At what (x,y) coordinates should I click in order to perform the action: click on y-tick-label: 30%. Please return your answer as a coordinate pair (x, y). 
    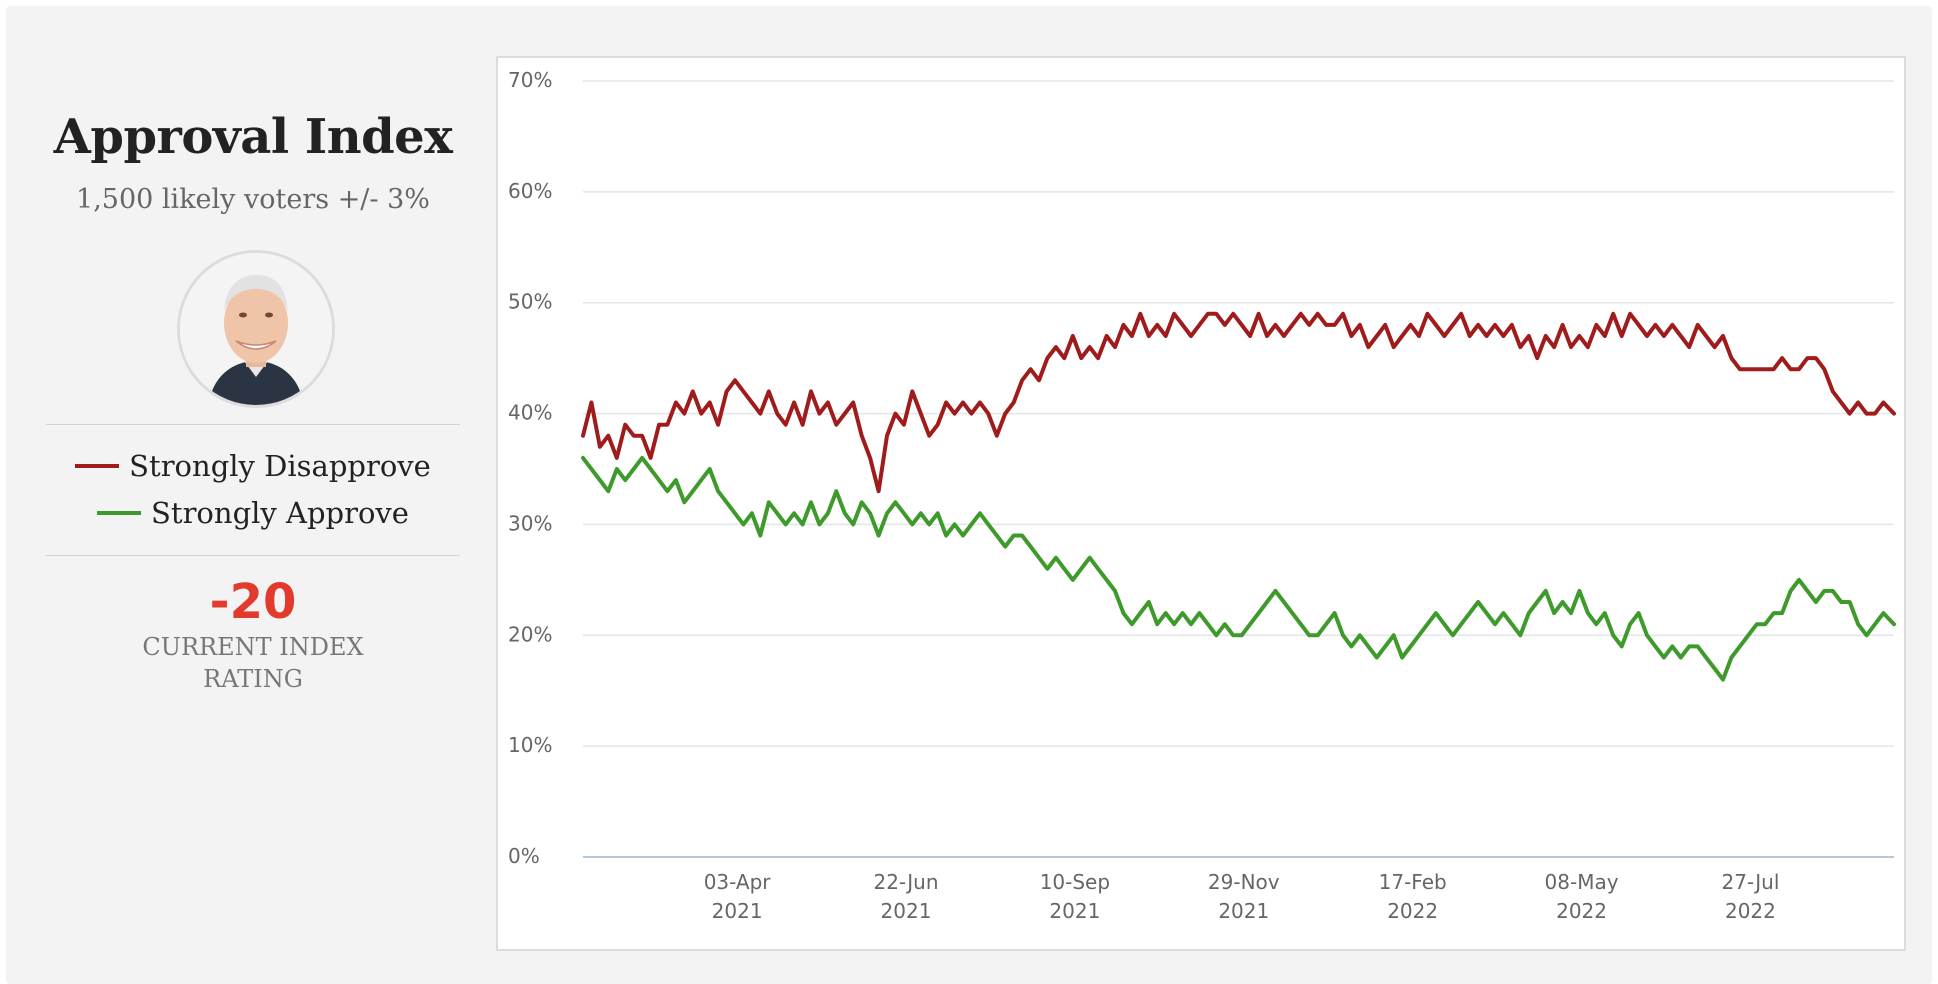
    Looking at the image, I should click on (530, 523).